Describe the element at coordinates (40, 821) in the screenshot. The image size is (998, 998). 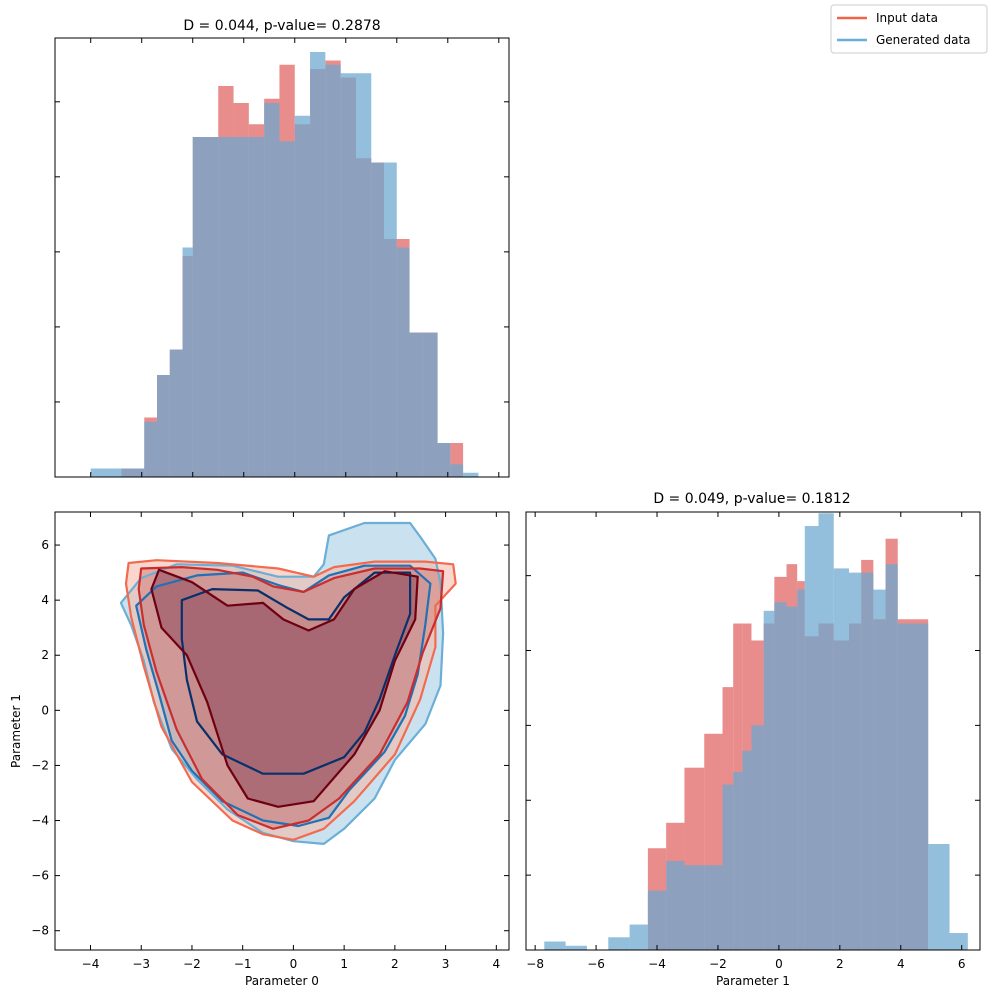
I see `contour-ytick-label: −4` at that location.